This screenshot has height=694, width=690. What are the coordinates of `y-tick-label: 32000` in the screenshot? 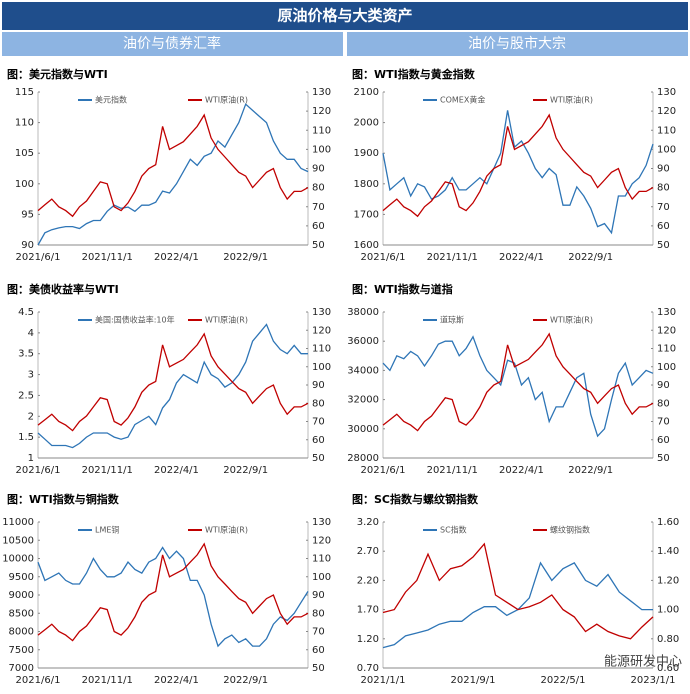 It's located at (363, 400).